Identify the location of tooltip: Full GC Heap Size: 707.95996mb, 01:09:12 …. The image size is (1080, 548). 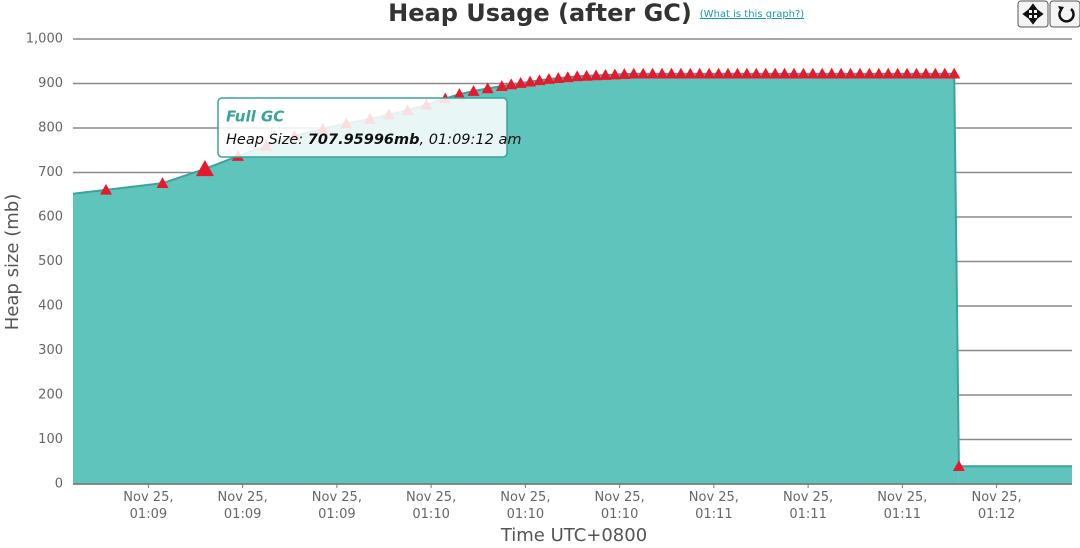
(369, 127).